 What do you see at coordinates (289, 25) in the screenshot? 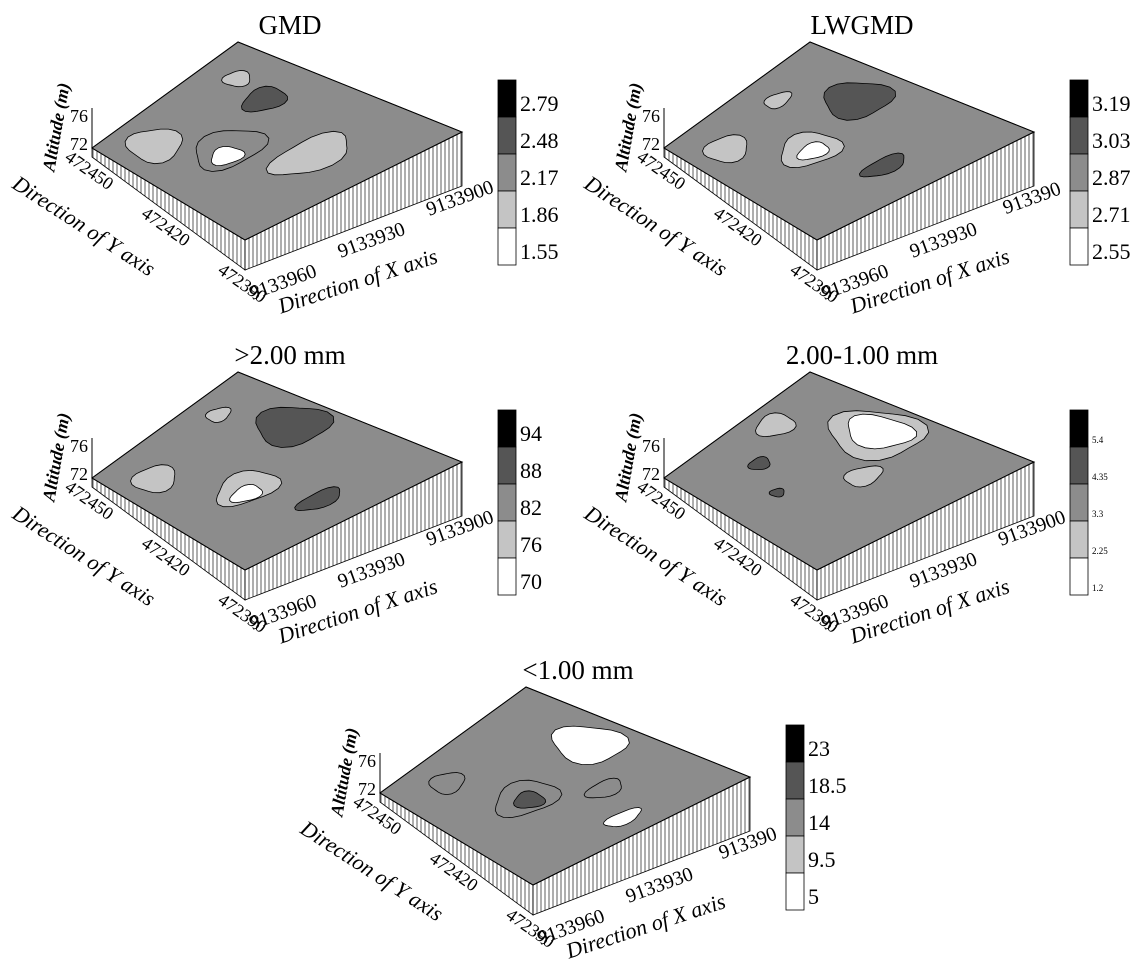
I see `chart-title: GMD` at bounding box center [289, 25].